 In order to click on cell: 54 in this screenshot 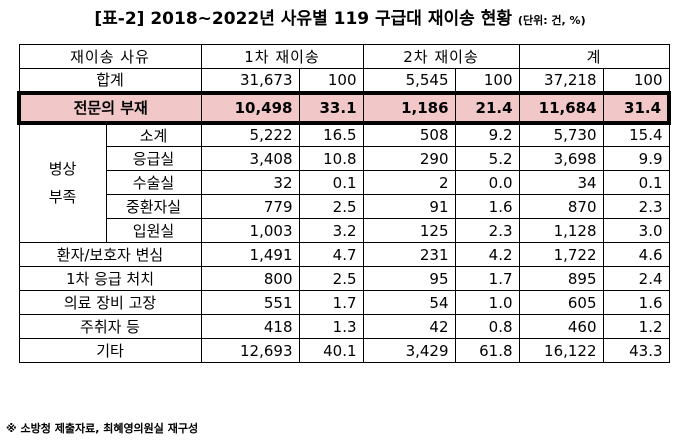, I will do `click(409, 302)`.